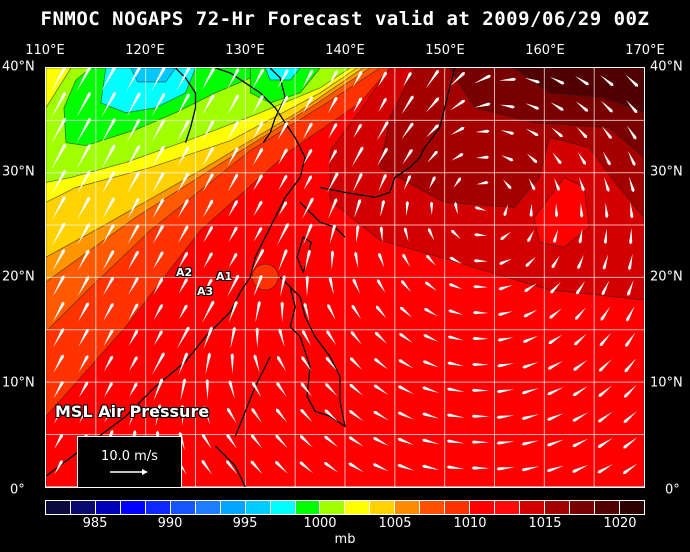 The width and height of the screenshot is (690, 552). Describe the element at coordinates (184, 272) in the screenshot. I see `marker-a2: A2` at that location.